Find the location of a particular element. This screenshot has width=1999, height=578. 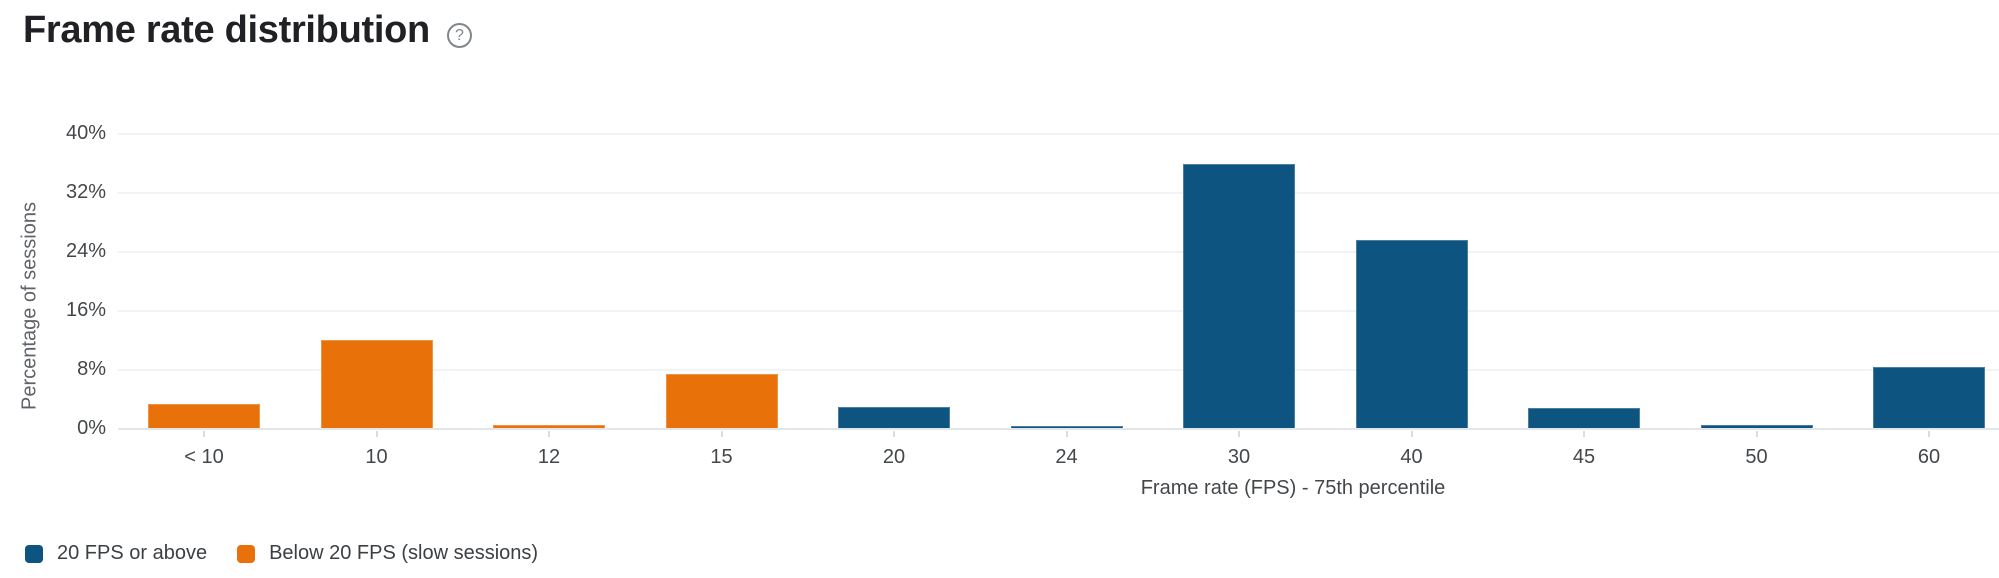

y-tick-label-16: 16% is located at coordinates (85, 310).